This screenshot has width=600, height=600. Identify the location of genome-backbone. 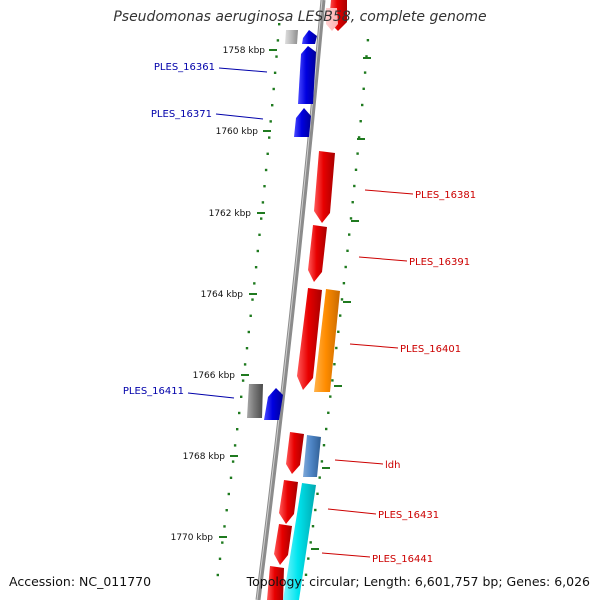
(290, 300).